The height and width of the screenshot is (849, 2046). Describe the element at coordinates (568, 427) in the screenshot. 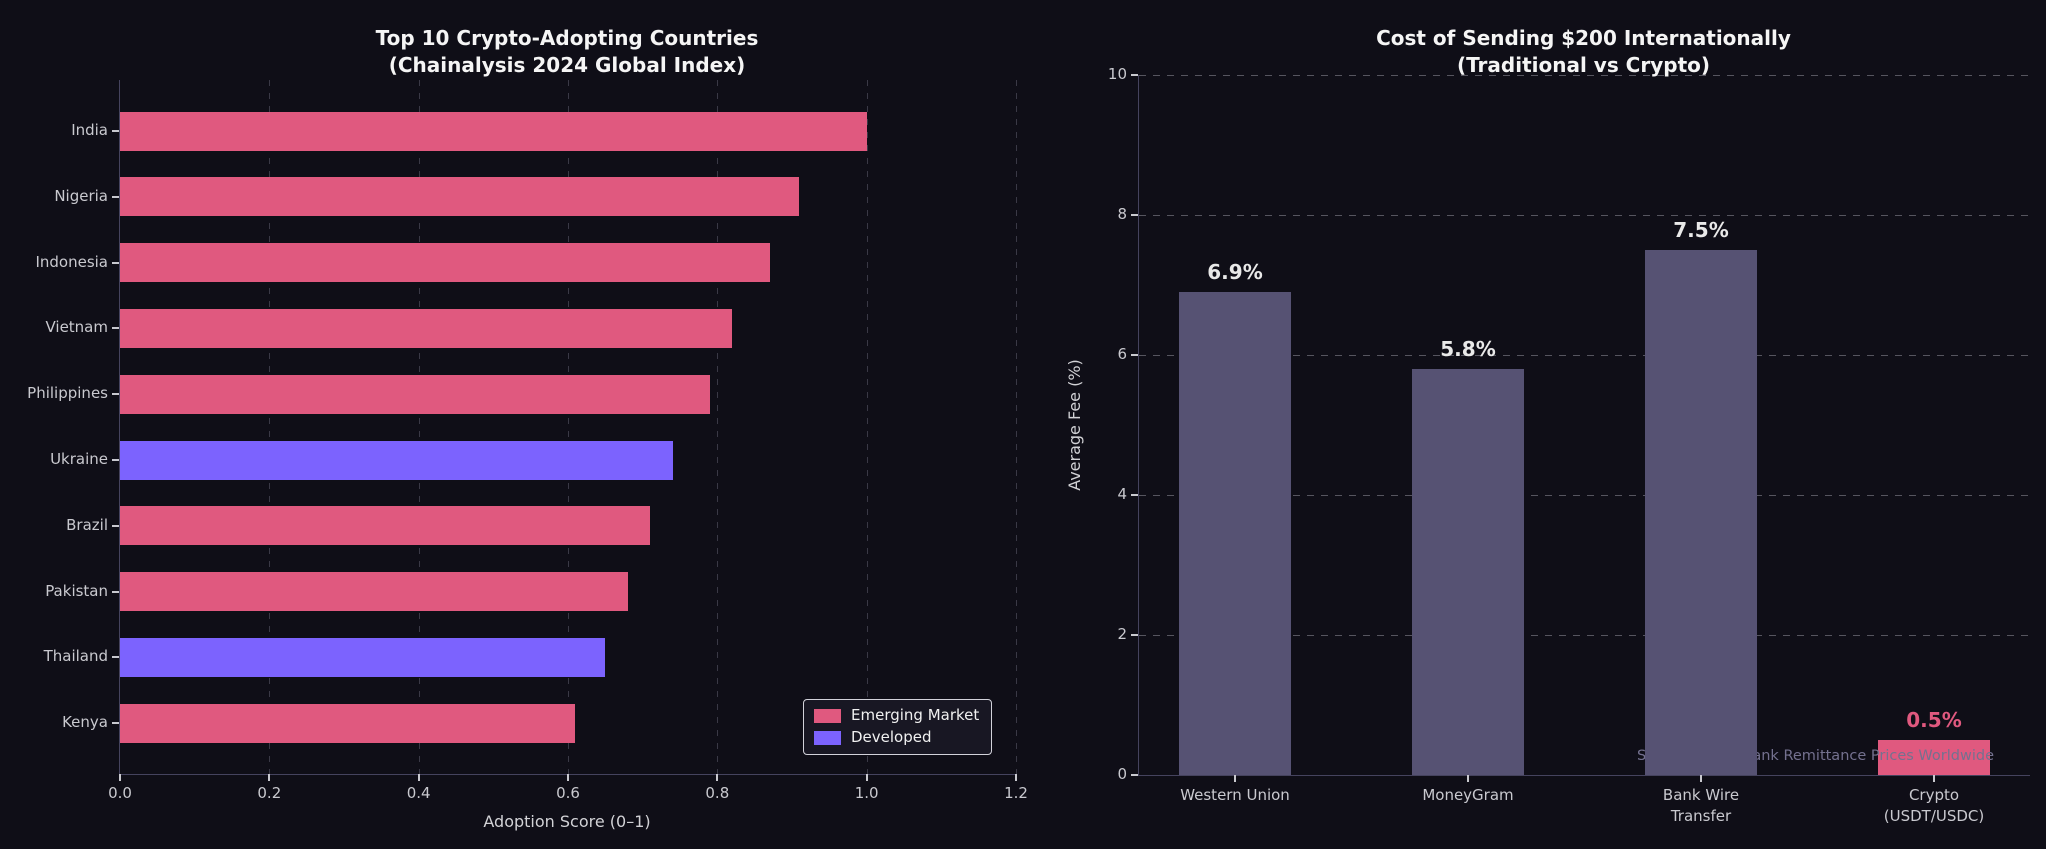

I see `gridline-x-0.6` at that location.